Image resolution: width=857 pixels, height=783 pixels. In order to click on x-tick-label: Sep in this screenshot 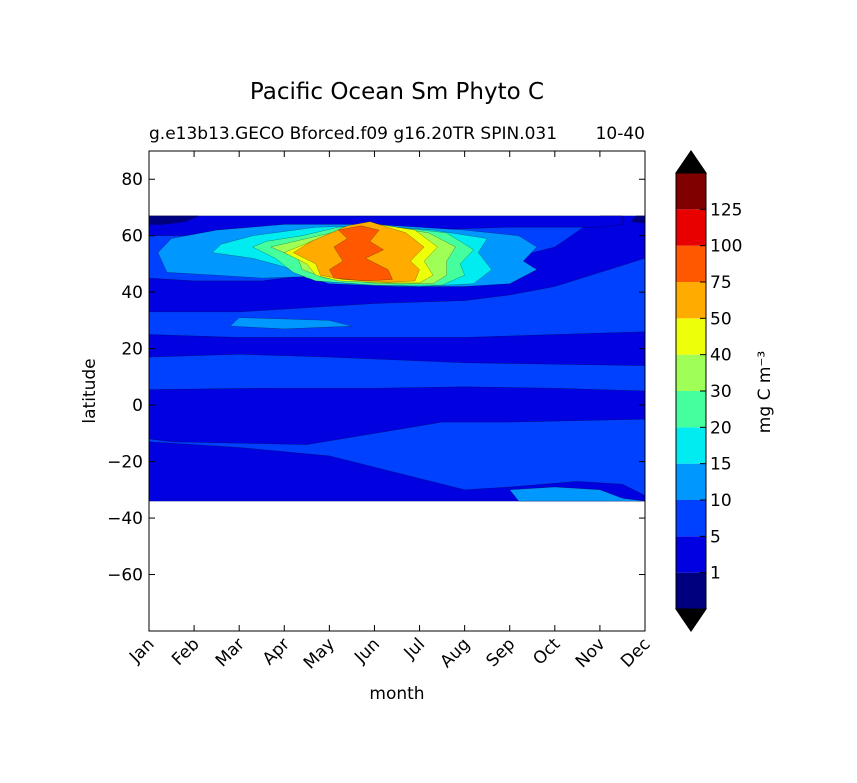, I will do `click(500, 652)`.